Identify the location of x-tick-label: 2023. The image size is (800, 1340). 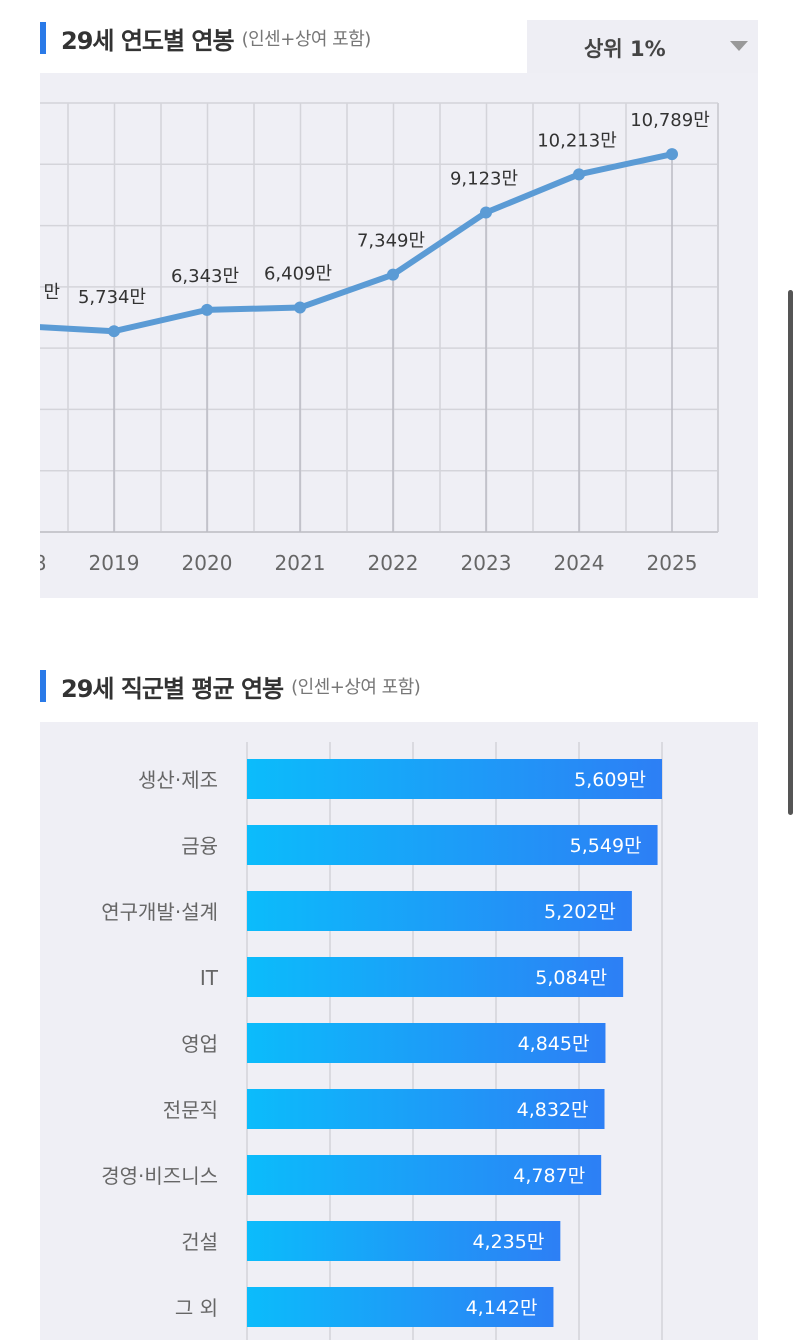
(486, 563).